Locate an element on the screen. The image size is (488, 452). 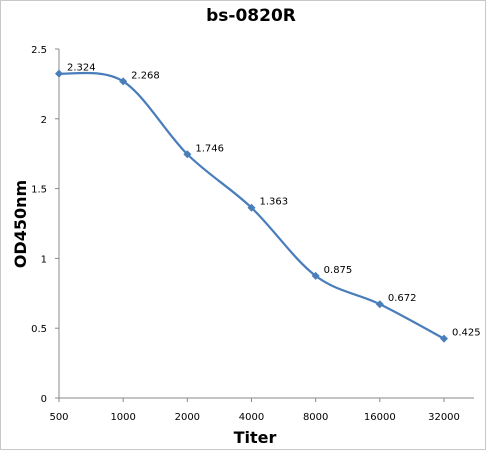
chart-title: bs-0820R is located at coordinates (251, 16).